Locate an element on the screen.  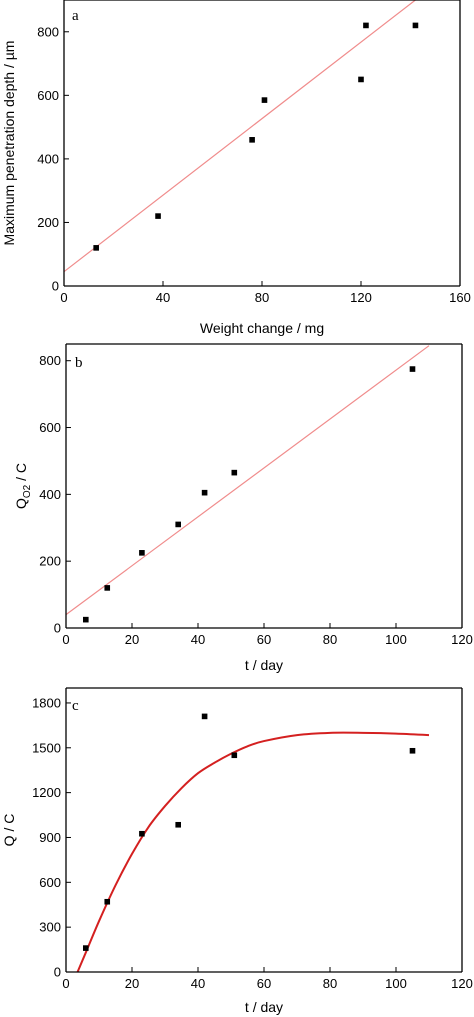
y-tick-label-a-2: 400 is located at coordinates (48, 158).